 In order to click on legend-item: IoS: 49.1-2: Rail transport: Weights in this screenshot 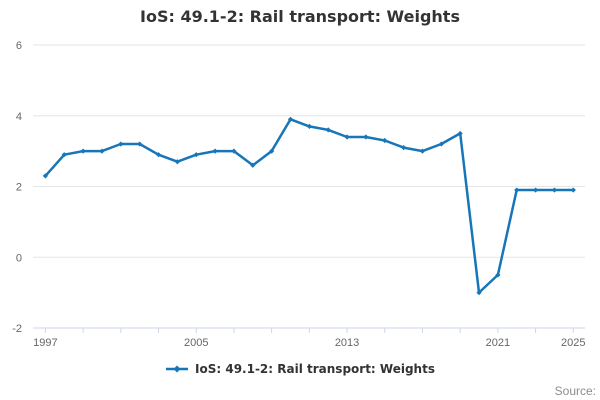, I will do `click(300, 369)`.